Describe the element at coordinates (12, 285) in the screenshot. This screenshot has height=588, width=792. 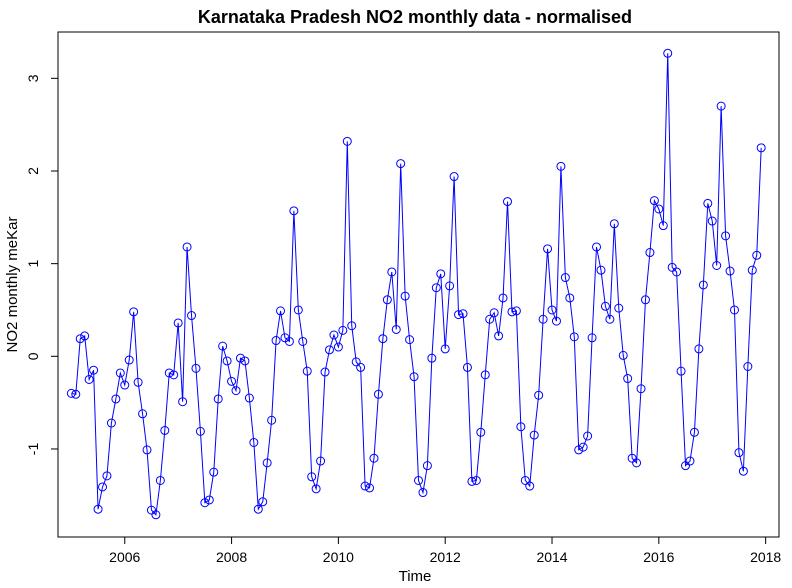
I see `y-axis-label: NO2 monthly meKar` at that location.